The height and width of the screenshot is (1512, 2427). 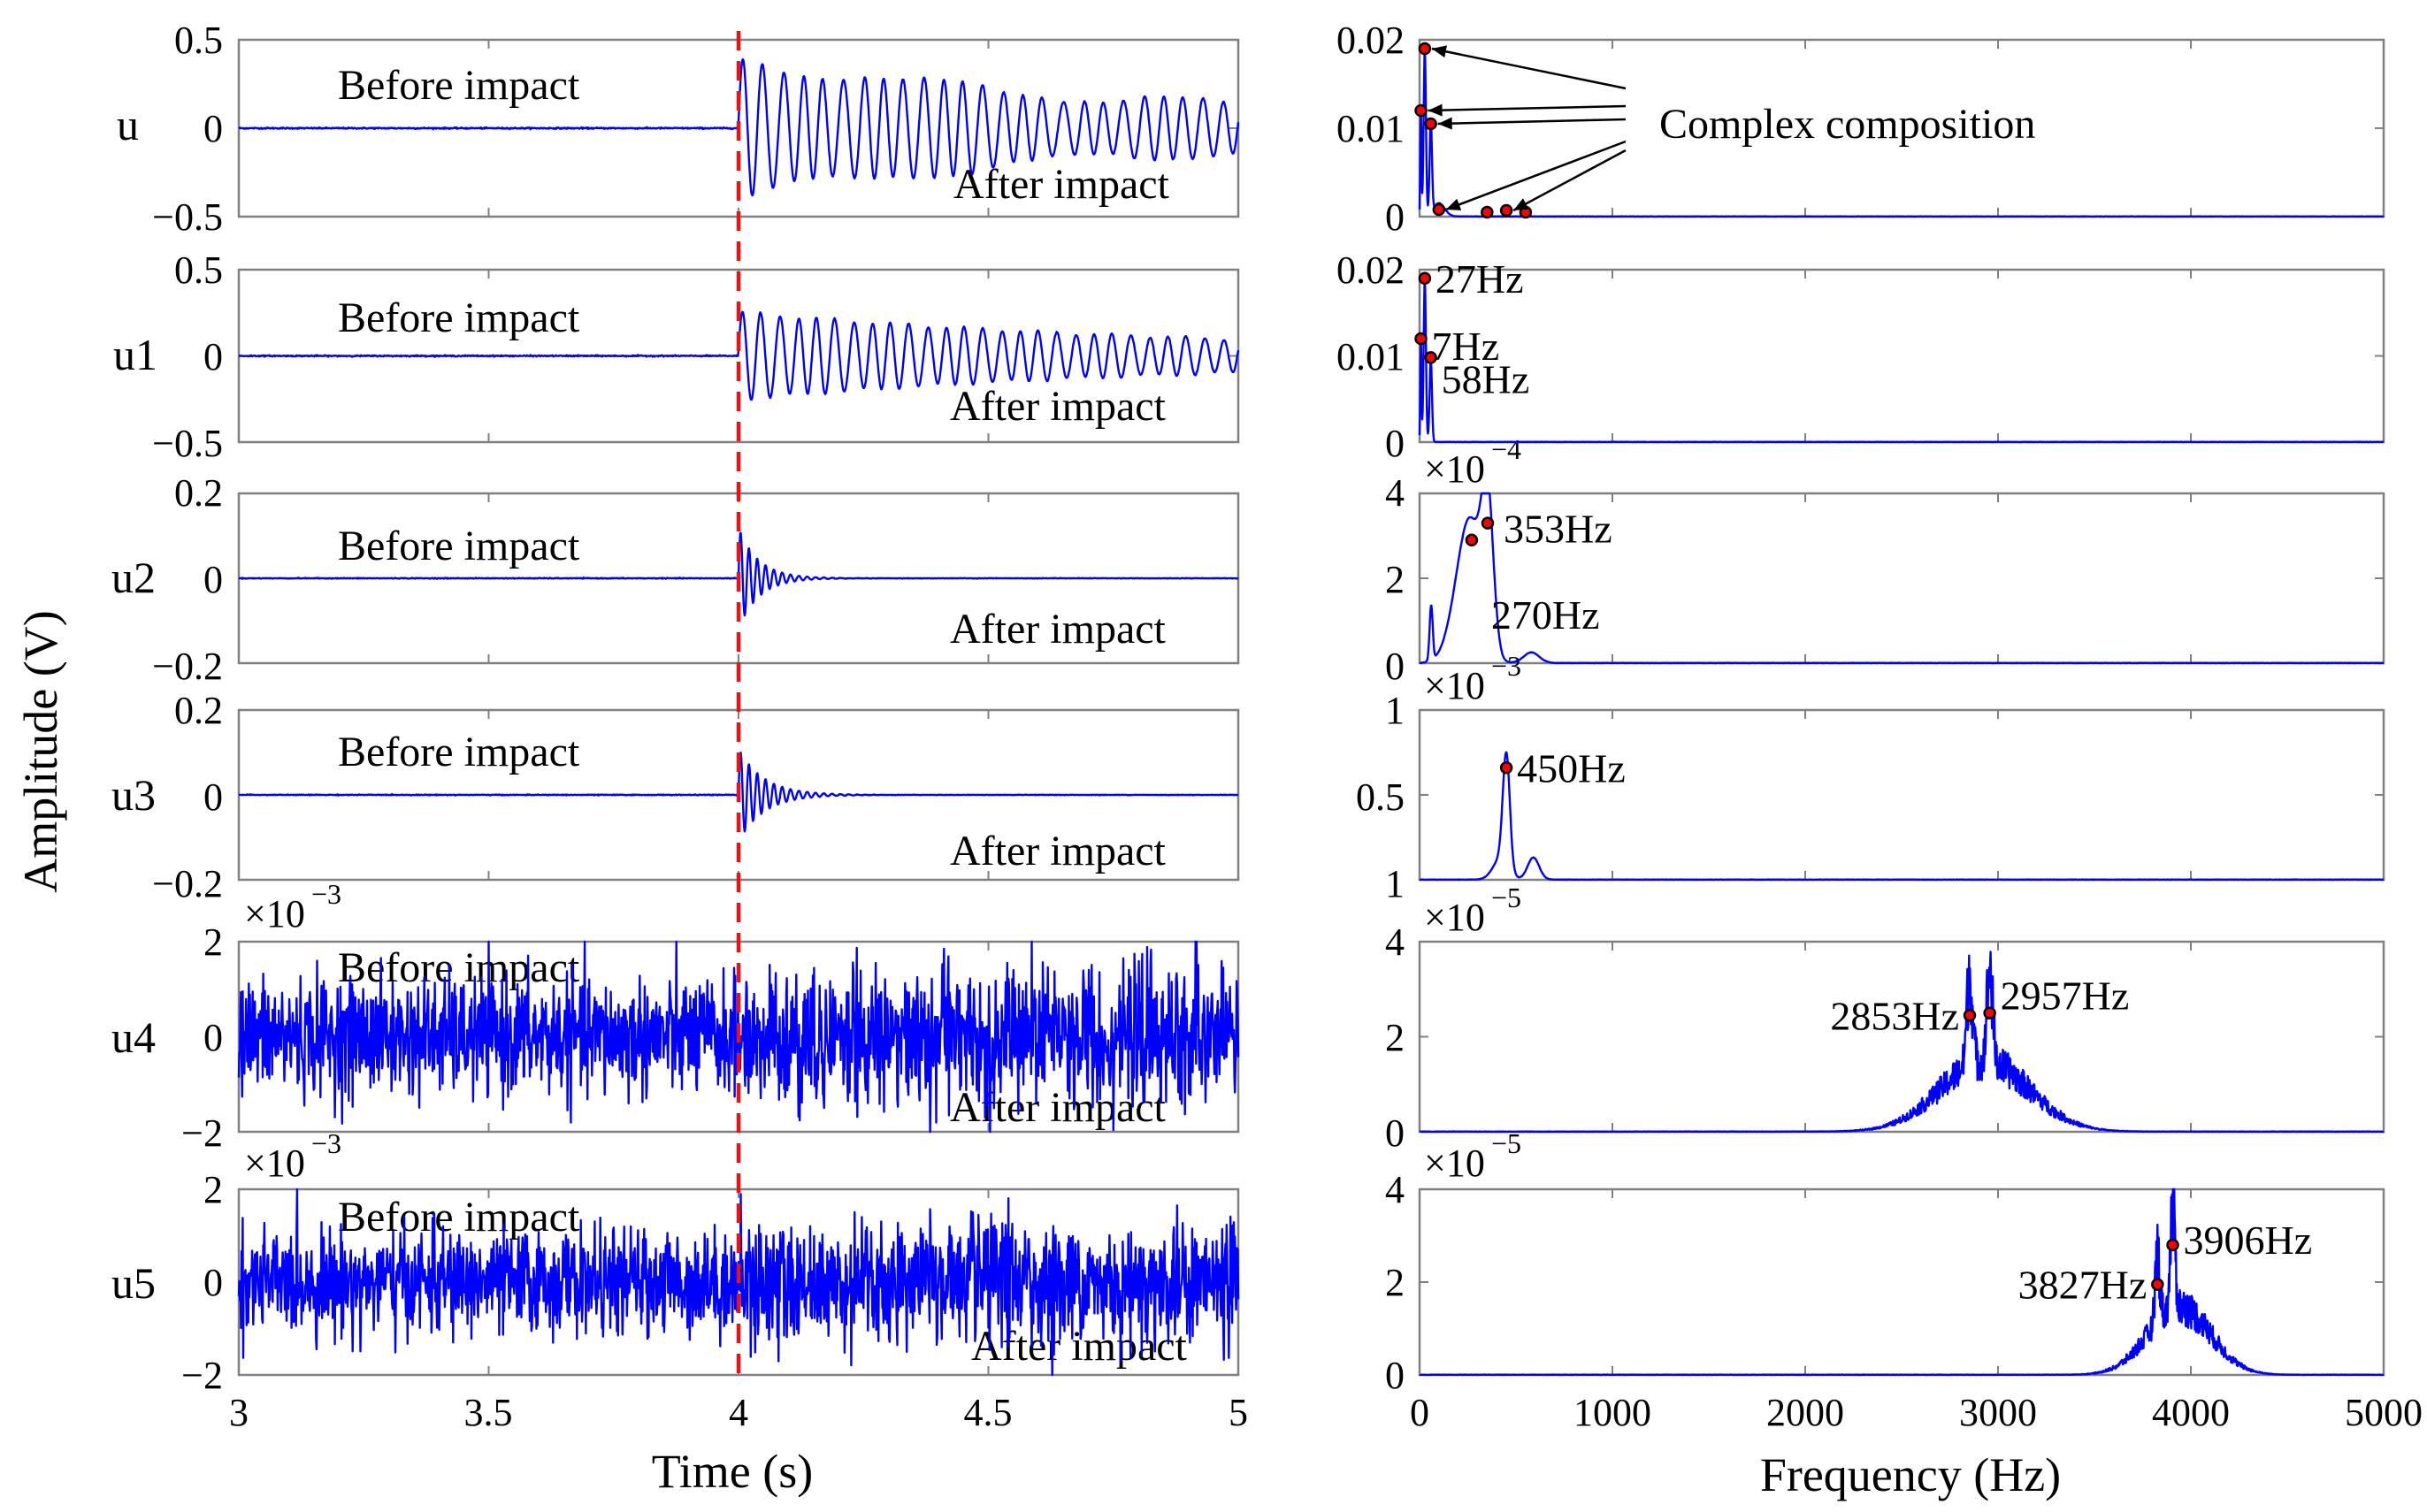 I want to click on time-row-name: u1, so click(x=135, y=354).